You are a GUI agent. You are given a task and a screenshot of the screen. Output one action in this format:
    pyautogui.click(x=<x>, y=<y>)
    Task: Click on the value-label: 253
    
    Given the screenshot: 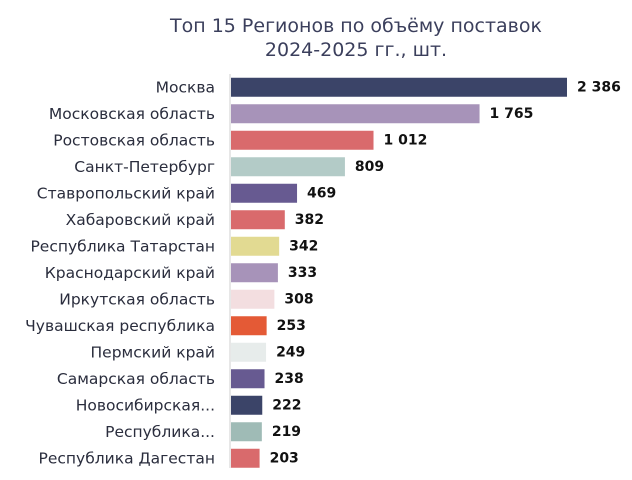 What is the action you would take?
    pyautogui.click(x=291, y=326)
    